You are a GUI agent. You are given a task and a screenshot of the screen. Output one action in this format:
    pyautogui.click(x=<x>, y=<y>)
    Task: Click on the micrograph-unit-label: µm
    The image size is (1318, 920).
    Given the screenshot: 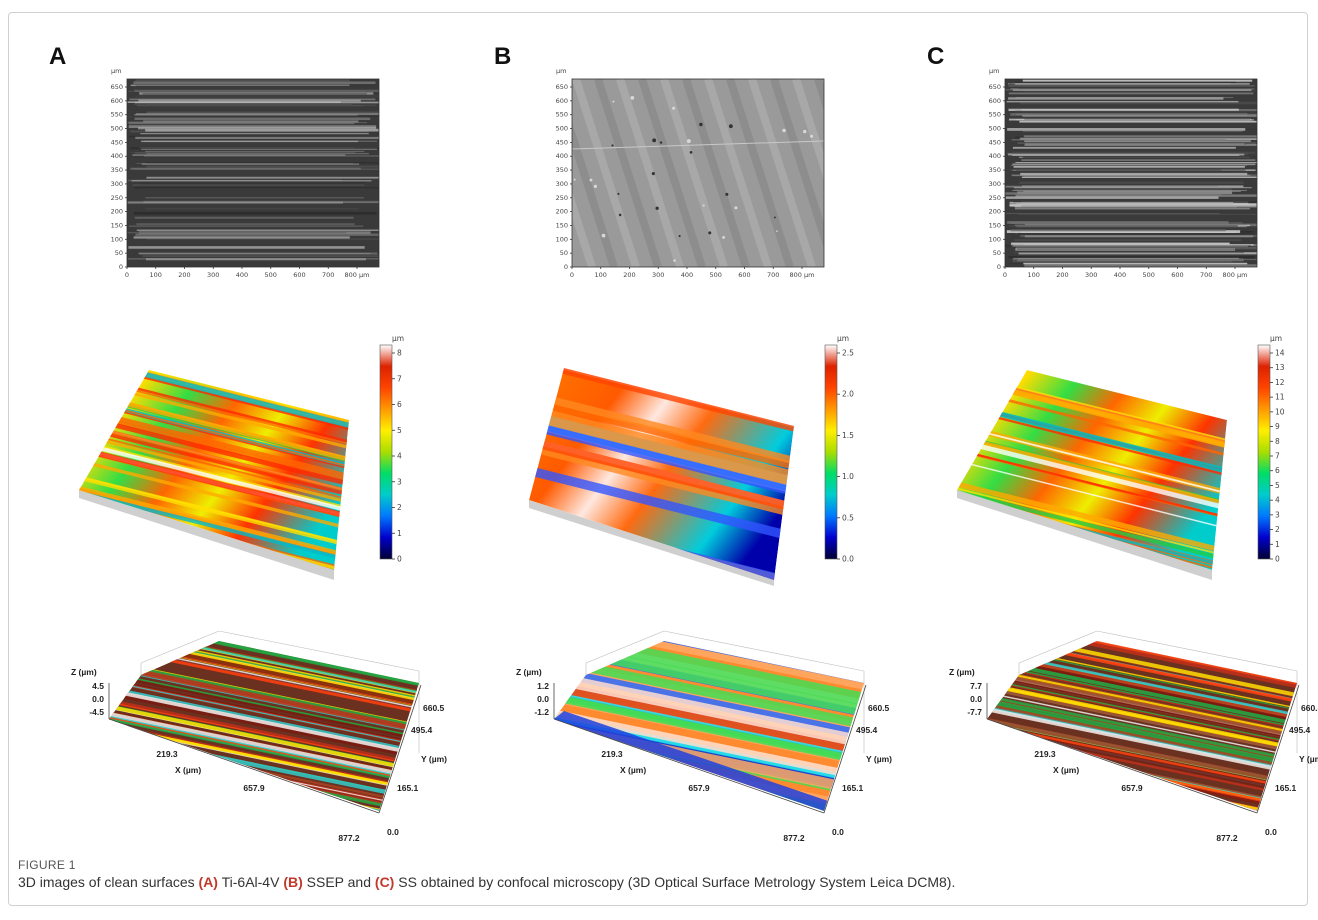 What is the action you would take?
    pyautogui.click(x=116, y=71)
    